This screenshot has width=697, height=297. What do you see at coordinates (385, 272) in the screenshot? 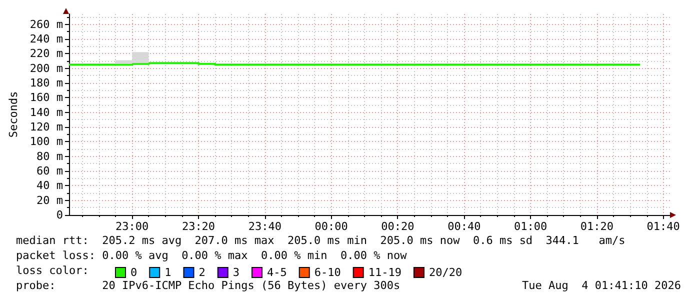
I see `legend-label: 11-19` at bounding box center [385, 272].